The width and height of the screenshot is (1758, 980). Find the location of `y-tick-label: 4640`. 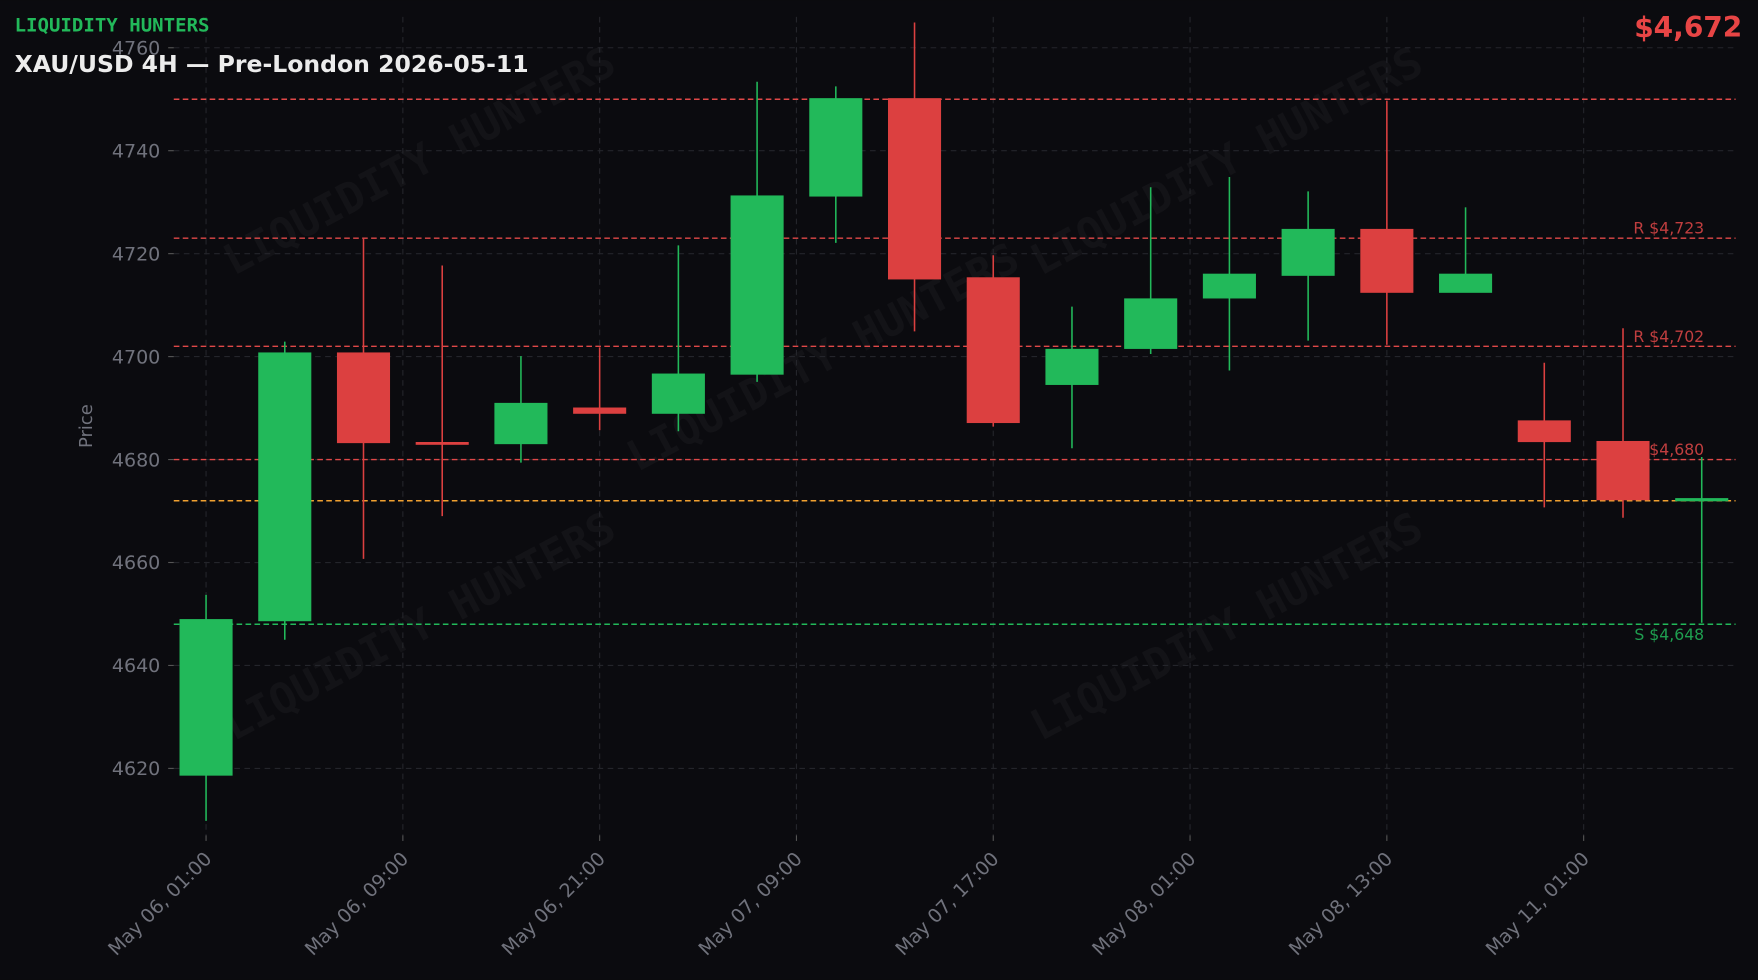

y-tick-label: 4640 is located at coordinates (136, 666).